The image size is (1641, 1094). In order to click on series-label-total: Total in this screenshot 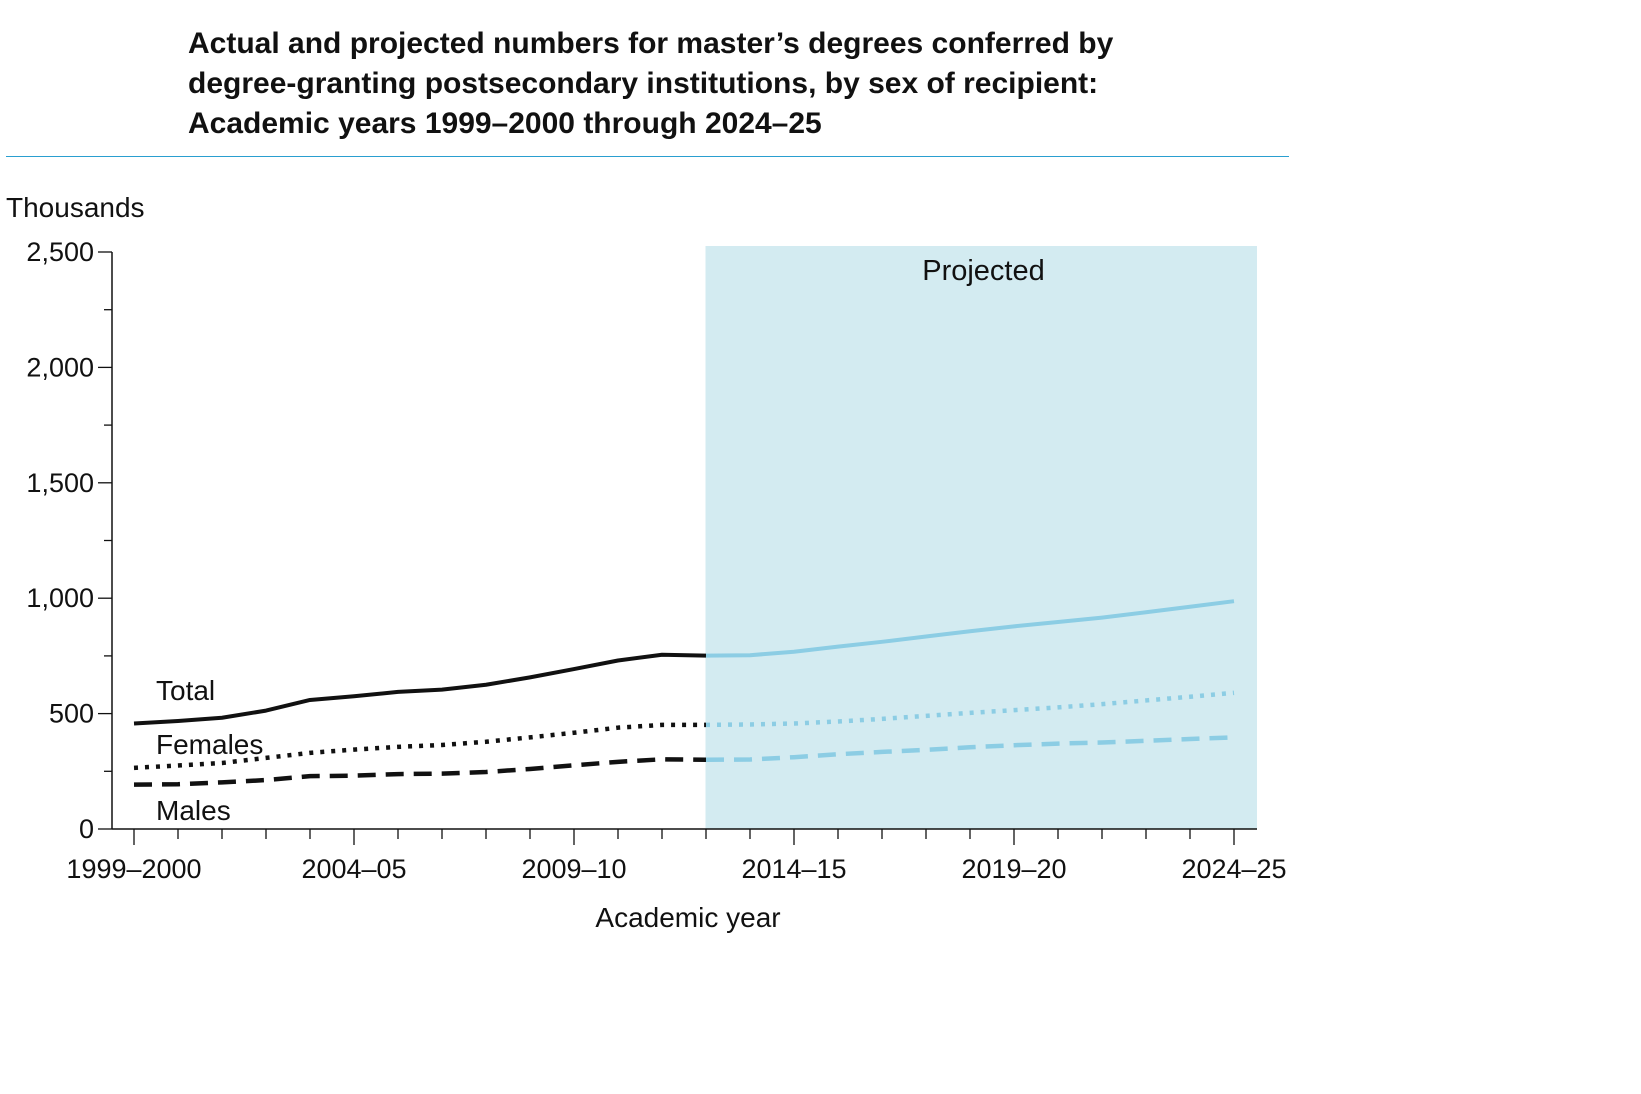, I will do `click(185, 690)`.